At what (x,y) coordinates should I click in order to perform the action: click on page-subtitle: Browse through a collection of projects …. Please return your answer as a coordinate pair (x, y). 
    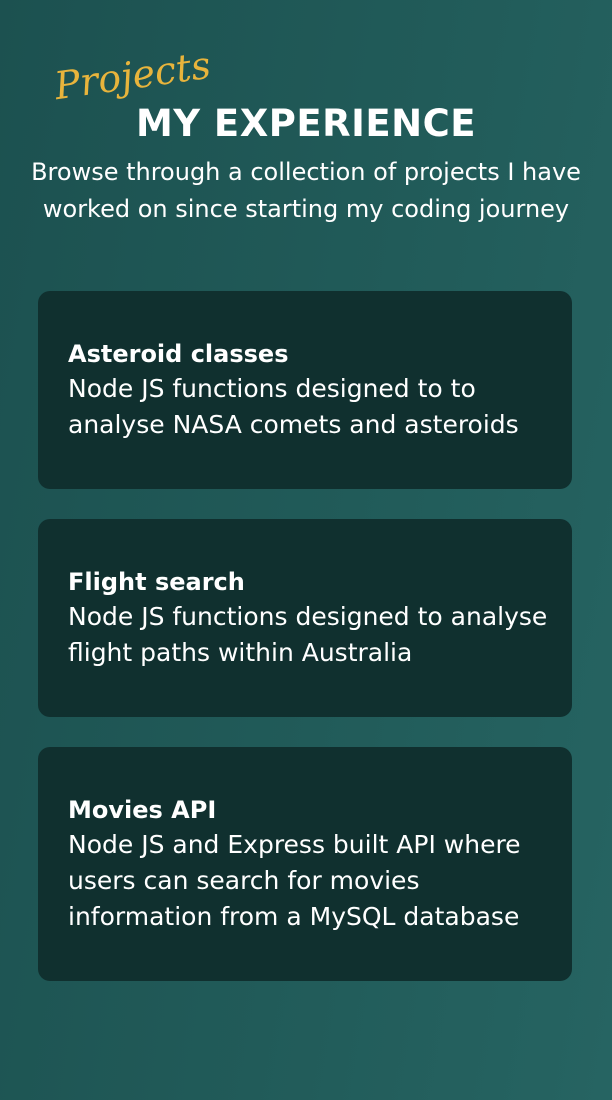
    Looking at the image, I should click on (306, 190).